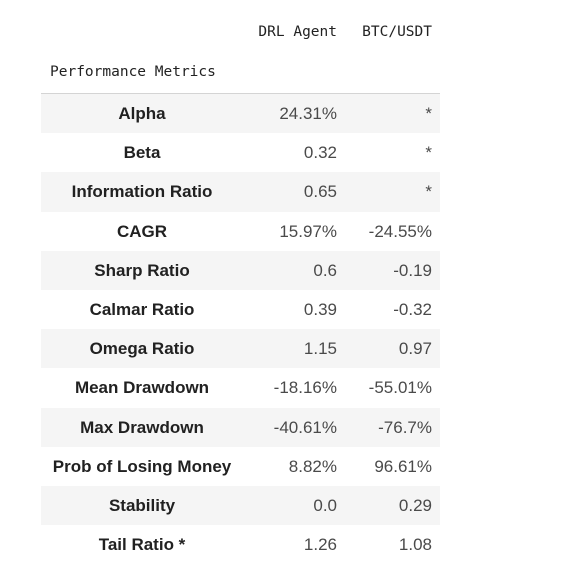 The width and height of the screenshot is (562, 577). Describe the element at coordinates (133, 72) in the screenshot. I see `index-title: Performance Metrics` at that location.